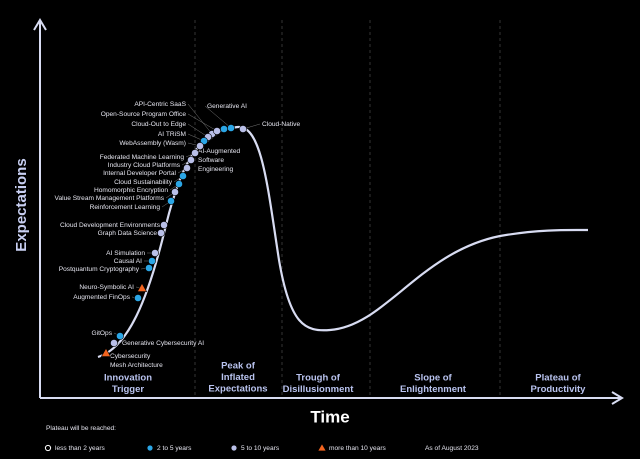  Describe the element at coordinates (260, 448) in the screenshot. I see `legend-label: 5 to 10 years` at that location.